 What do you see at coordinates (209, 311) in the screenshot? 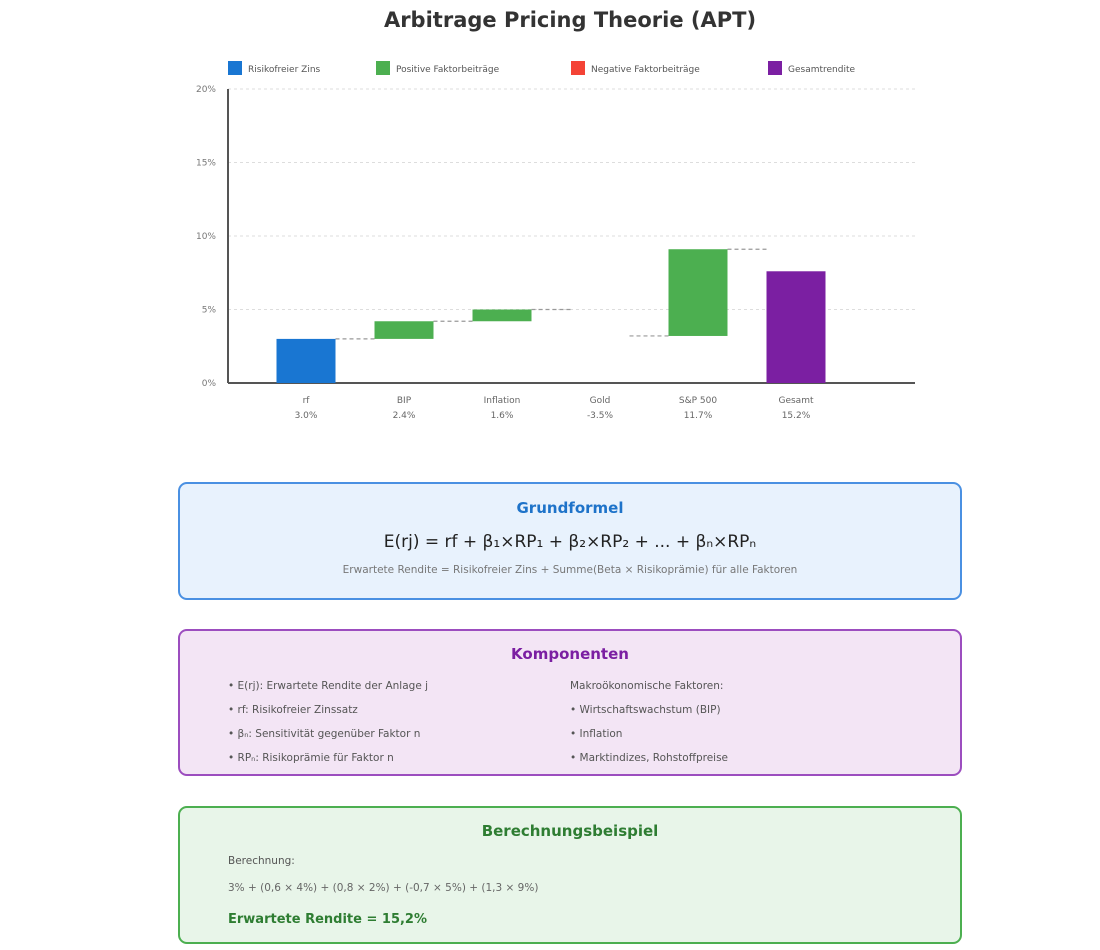
I see `y-tick-label: 5%` at bounding box center [209, 311].